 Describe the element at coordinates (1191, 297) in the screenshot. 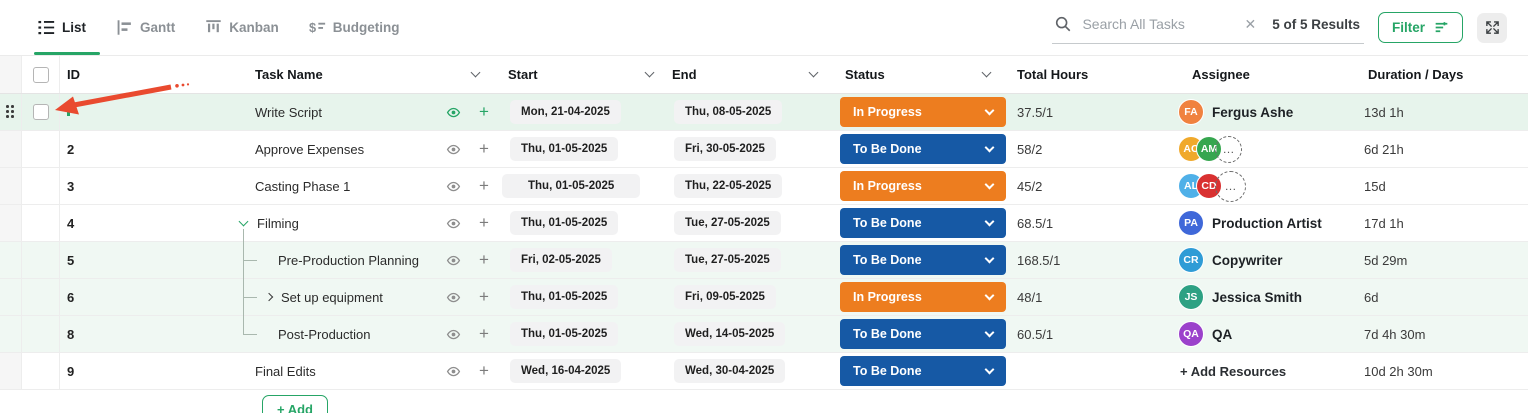

I see `avatar: JS` at that location.